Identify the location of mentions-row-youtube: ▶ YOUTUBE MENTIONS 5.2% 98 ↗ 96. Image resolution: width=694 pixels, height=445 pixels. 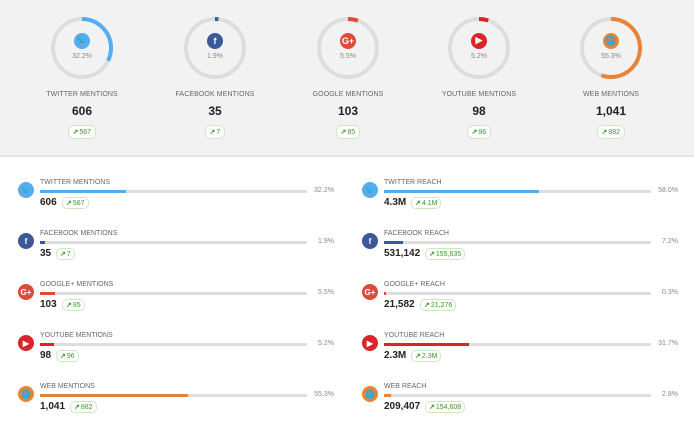
(178, 352).